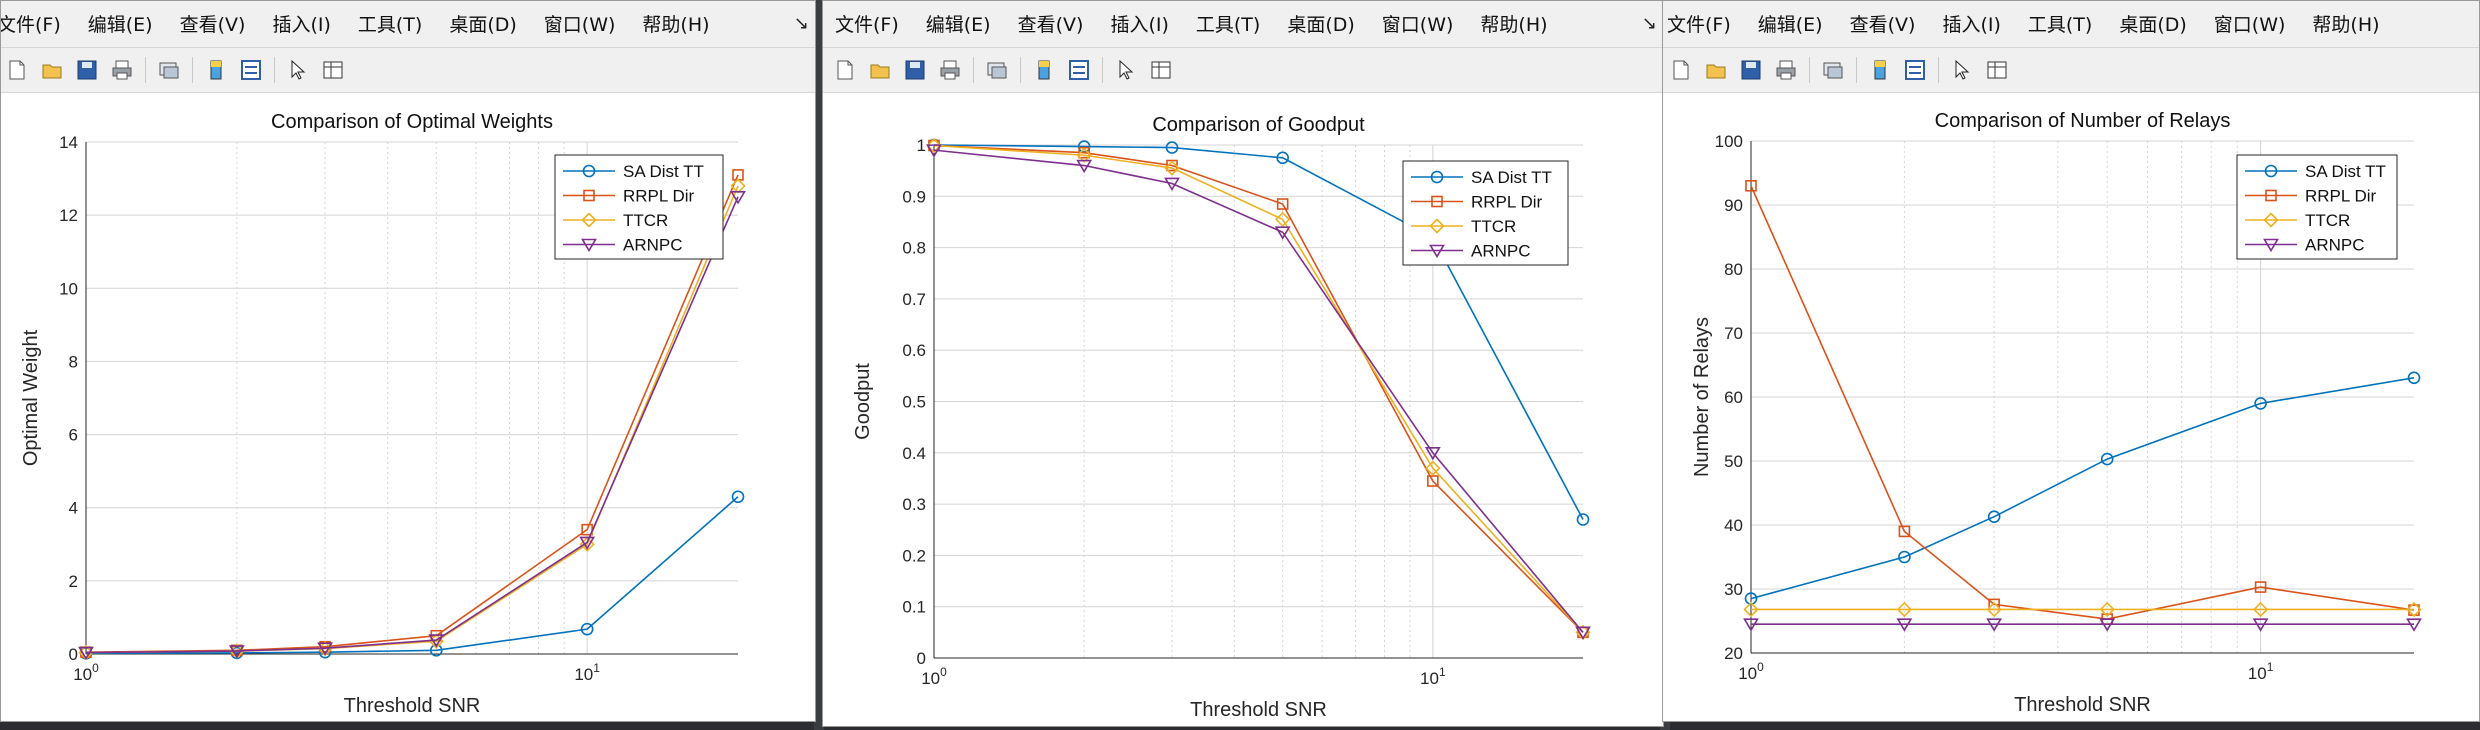 This screenshot has width=2480, height=730. I want to click on toolbar-separator, so click(1856, 70).